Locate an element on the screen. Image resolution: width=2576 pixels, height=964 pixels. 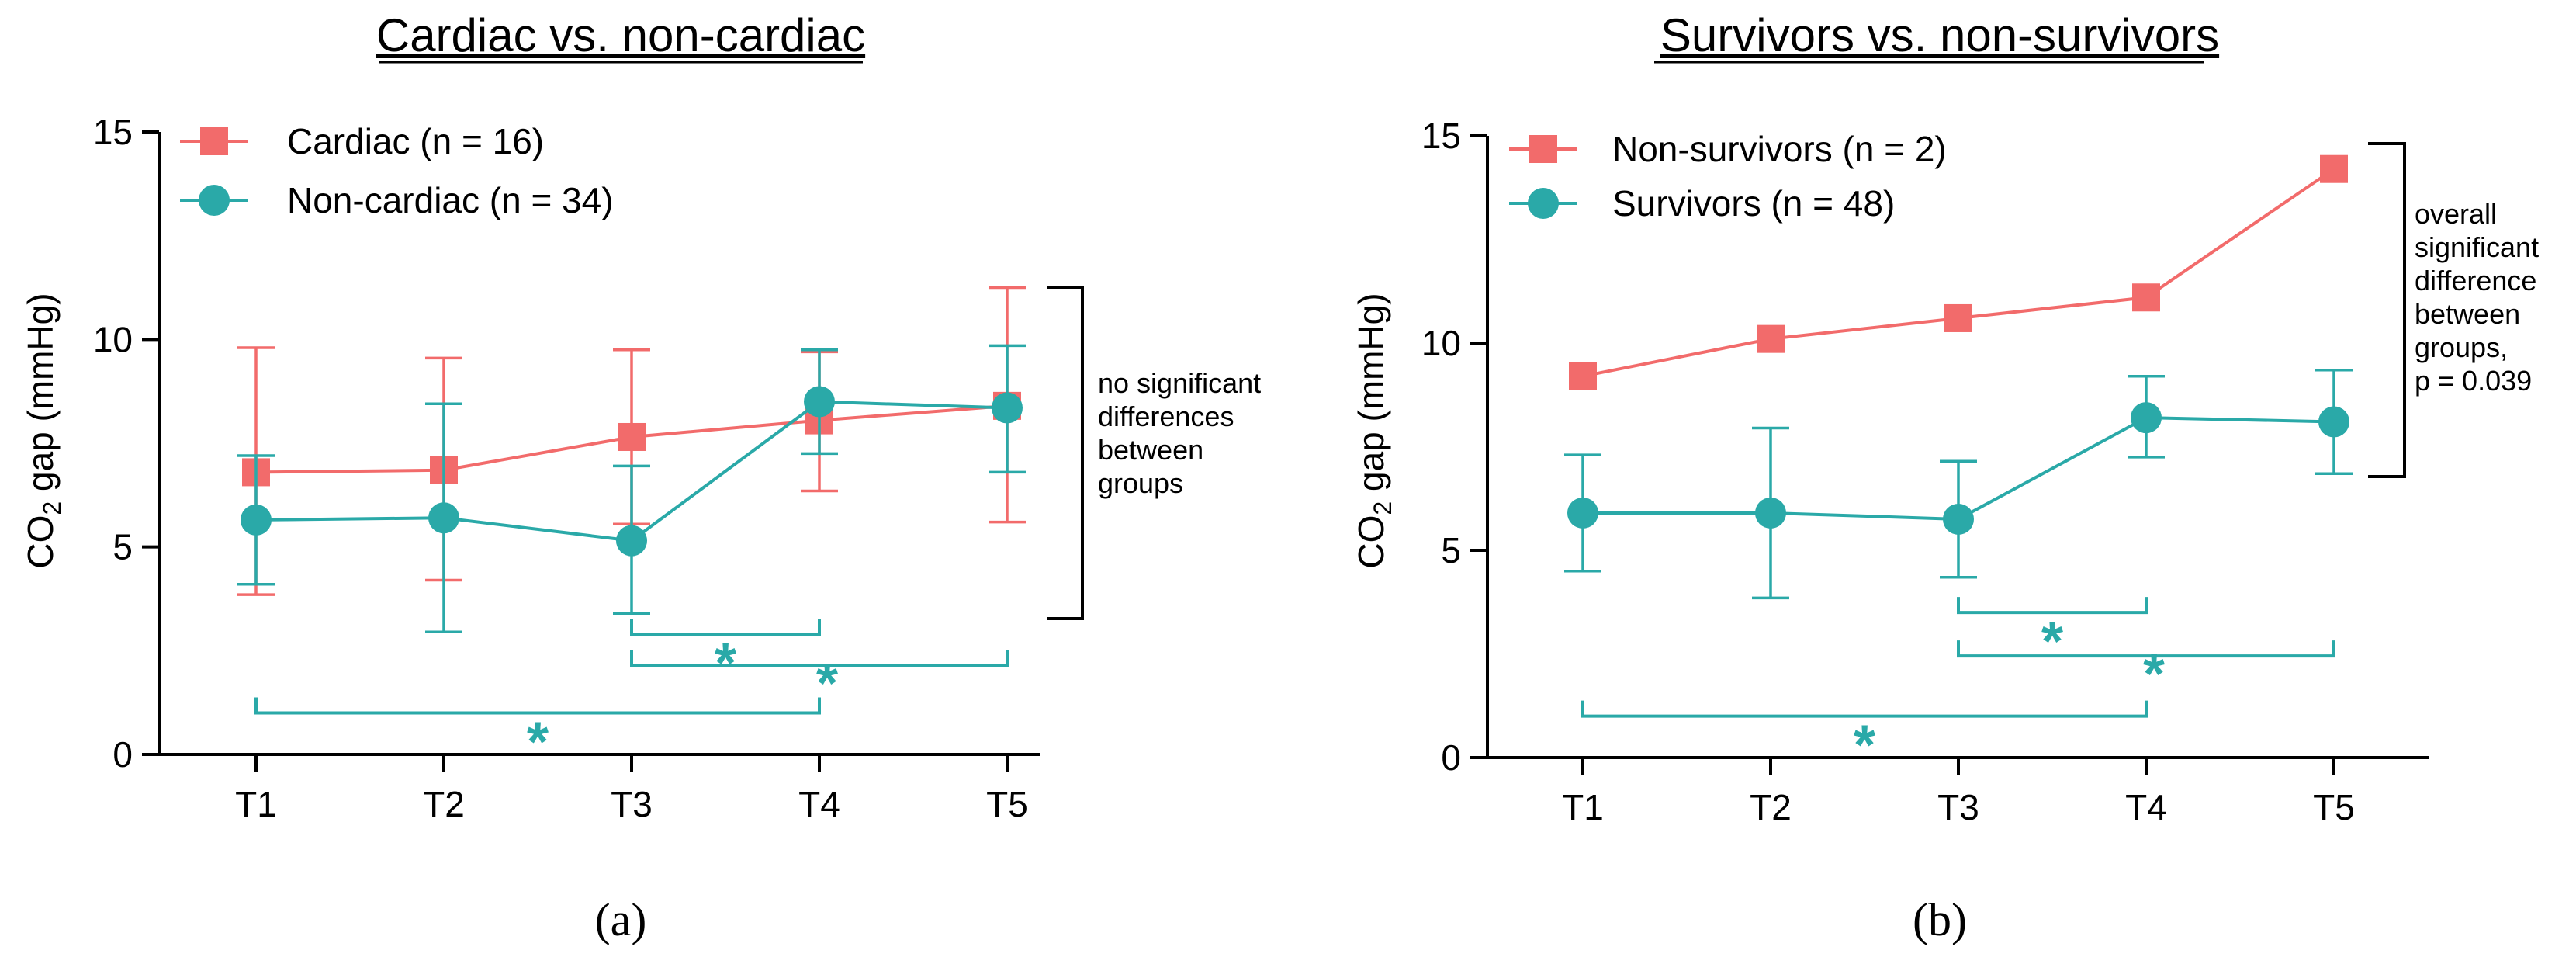
legend: Cardiac (n = 16) Non-cardiac (n = 34) is located at coordinates (397, 170).